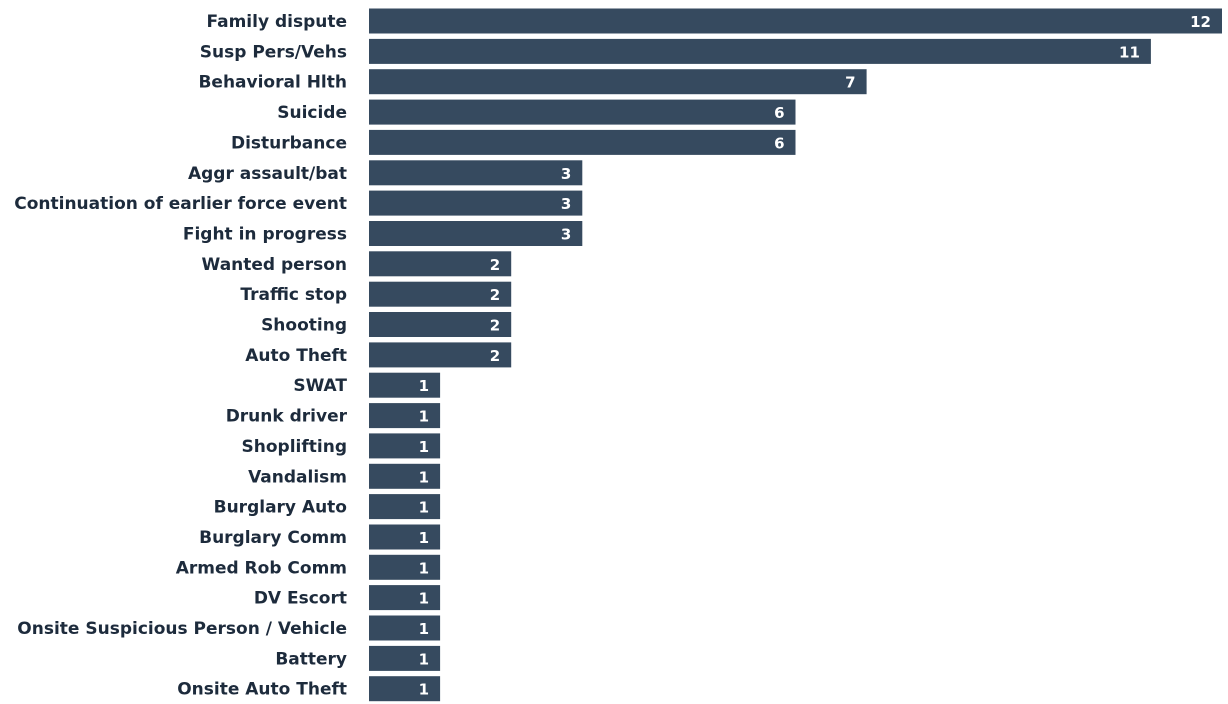 The height and width of the screenshot is (704, 1228). What do you see at coordinates (405, 446) in the screenshot?
I see `bar-shoplifting` at bounding box center [405, 446].